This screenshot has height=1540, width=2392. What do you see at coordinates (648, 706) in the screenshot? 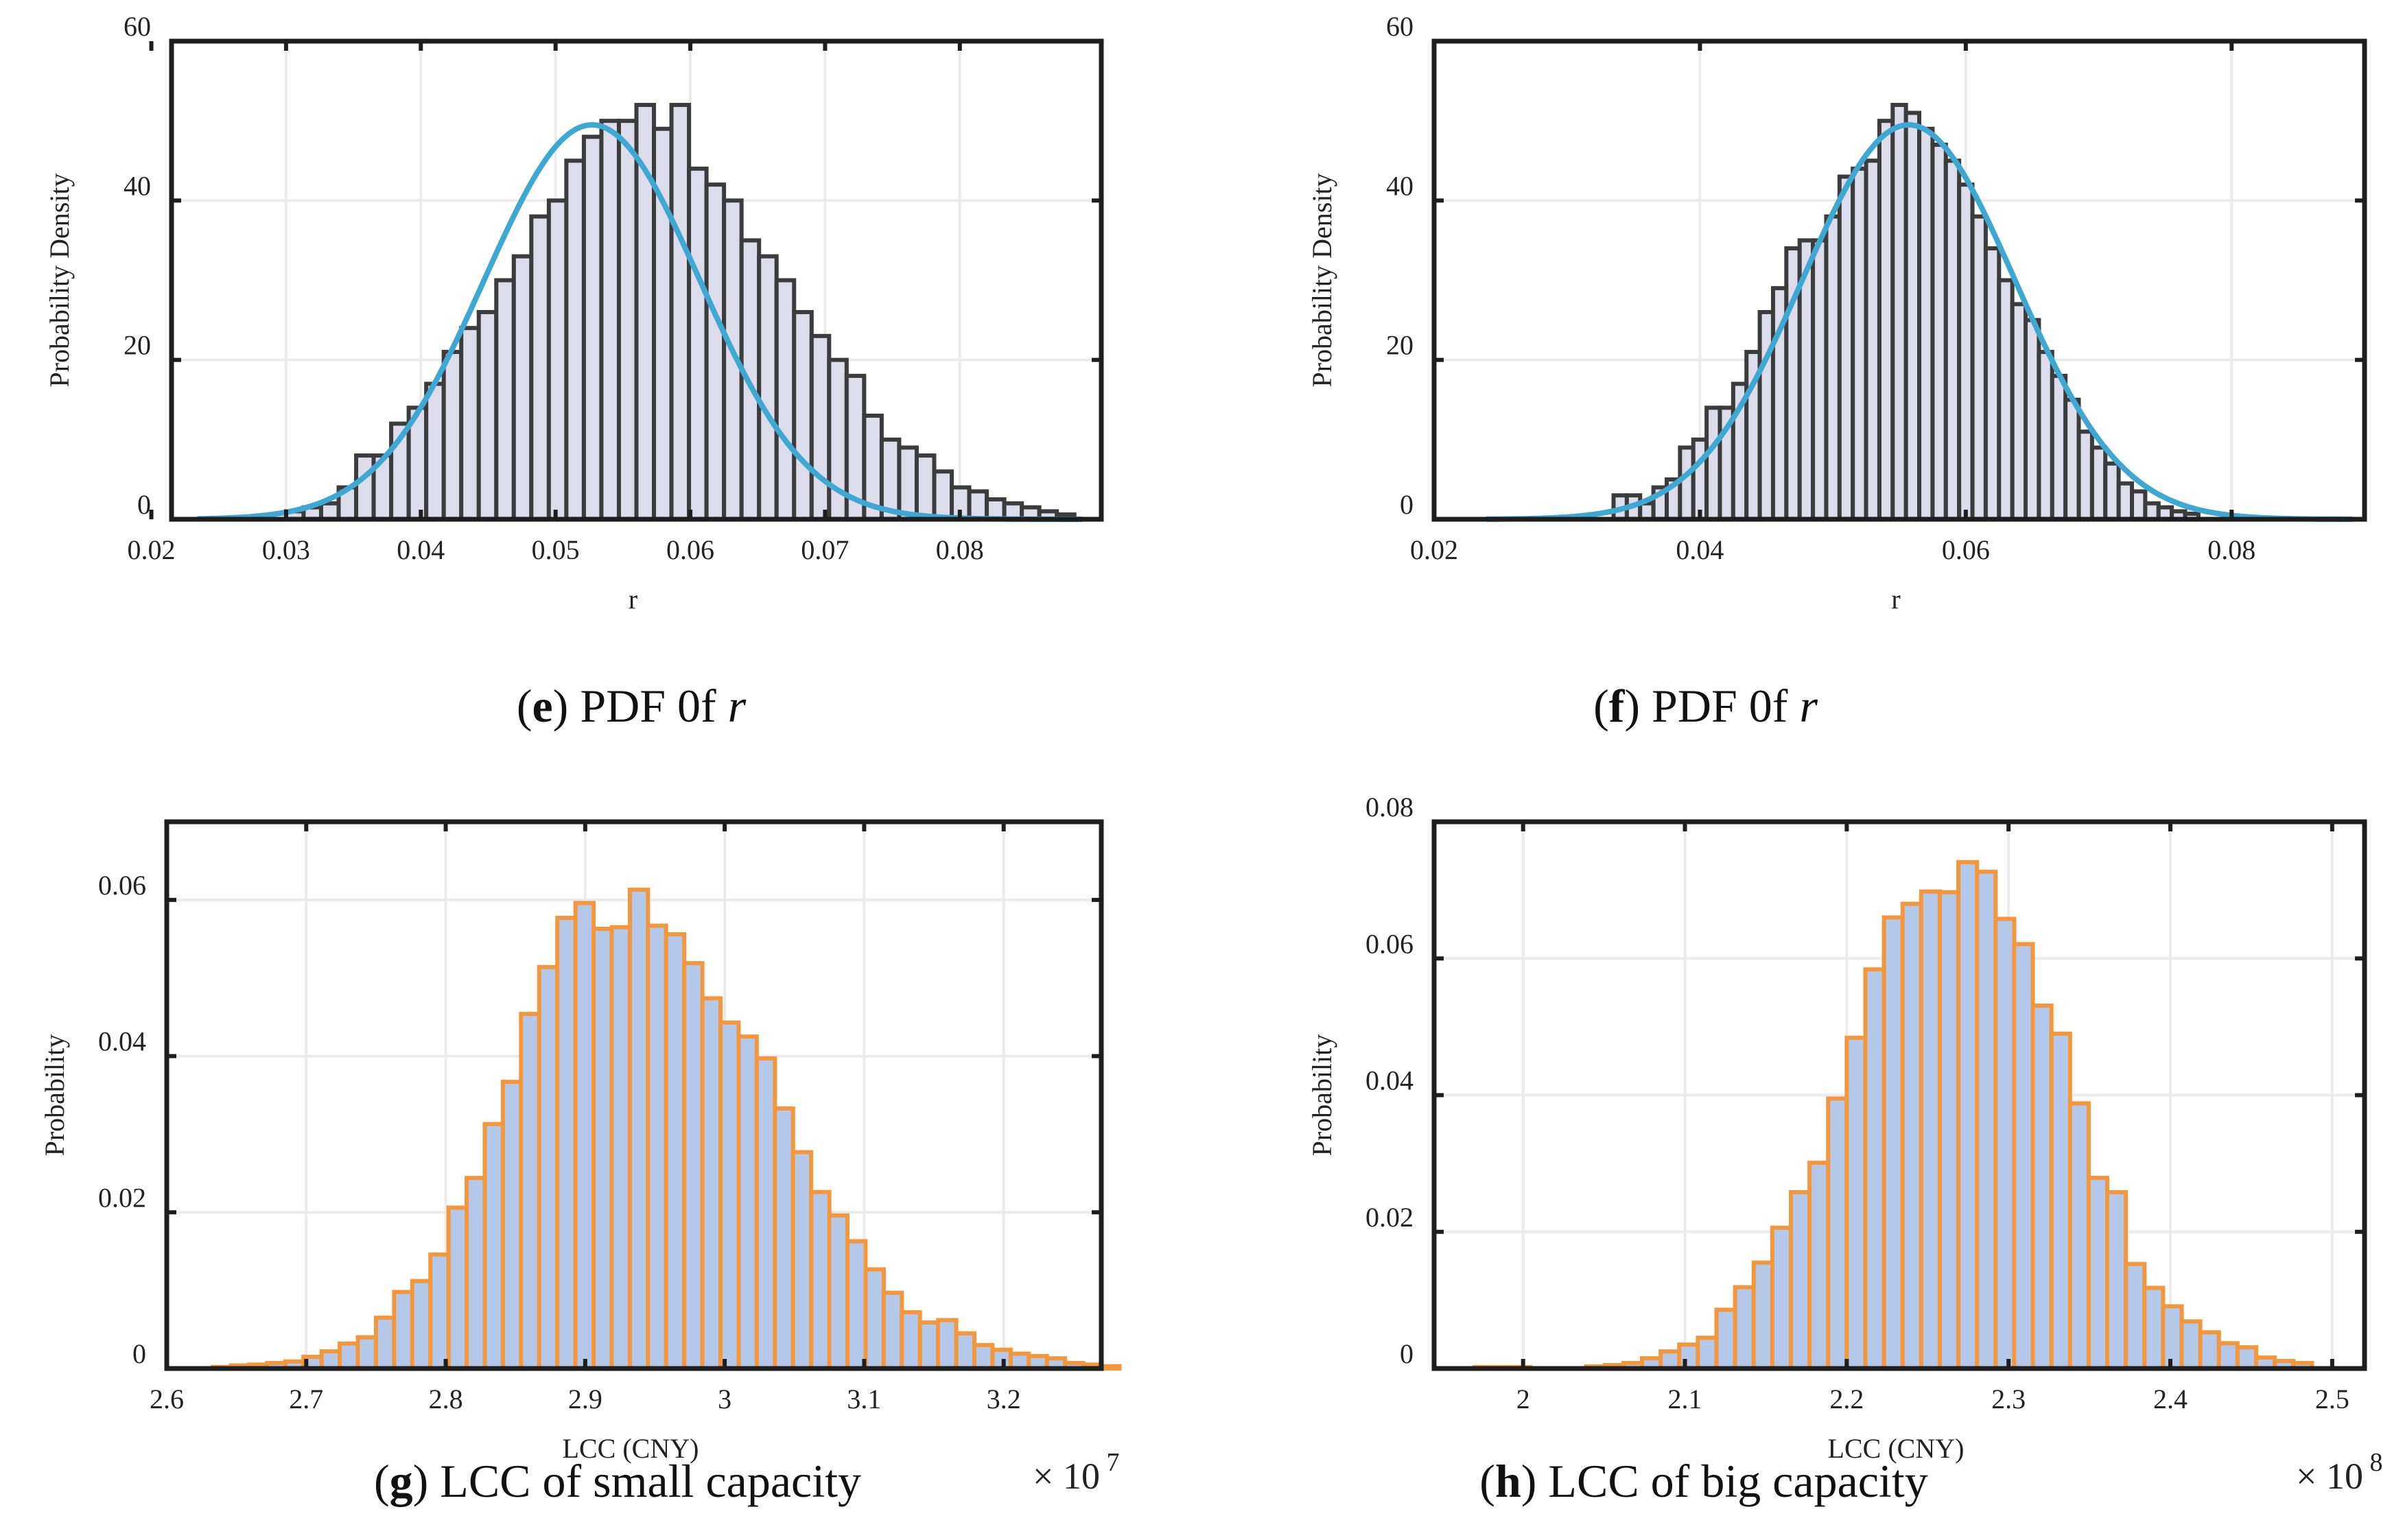
I see `caption-text: PDF 0f` at bounding box center [648, 706].